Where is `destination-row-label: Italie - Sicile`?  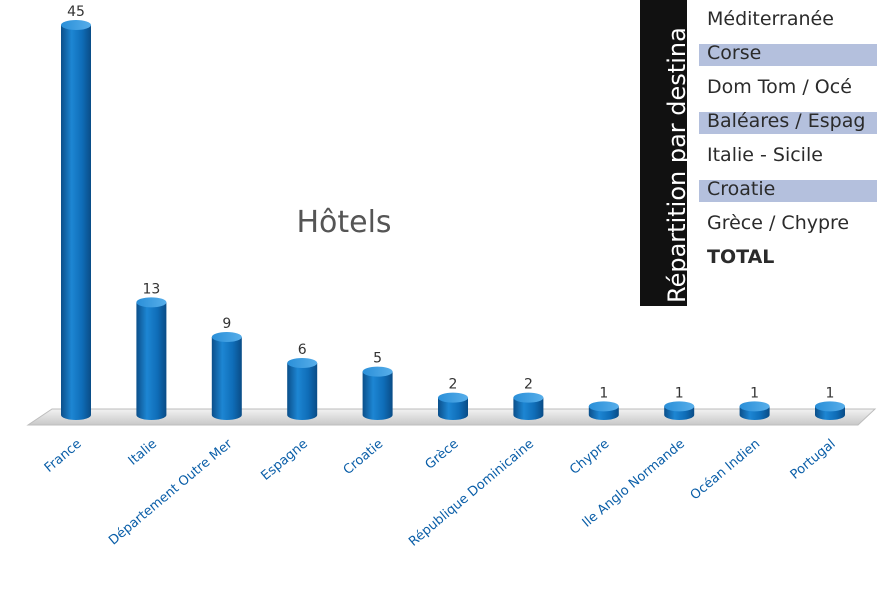 destination-row-label: Italie - Sicile is located at coordinates (765, 155).